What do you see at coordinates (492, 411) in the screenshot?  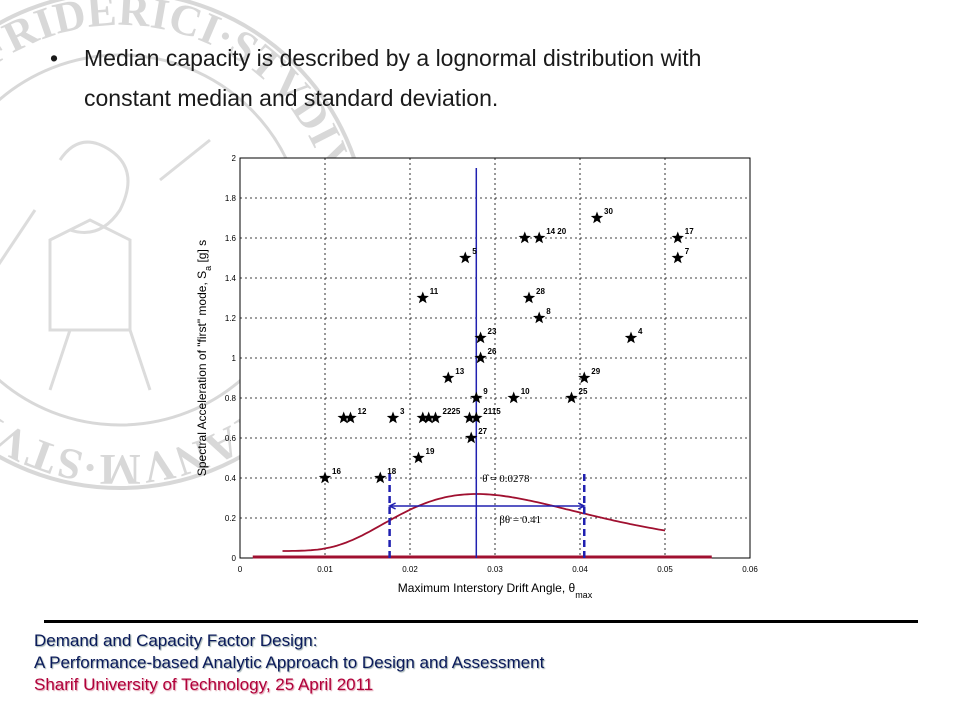 I see `data-point-label: 2115` at bounding box center [492, 411].